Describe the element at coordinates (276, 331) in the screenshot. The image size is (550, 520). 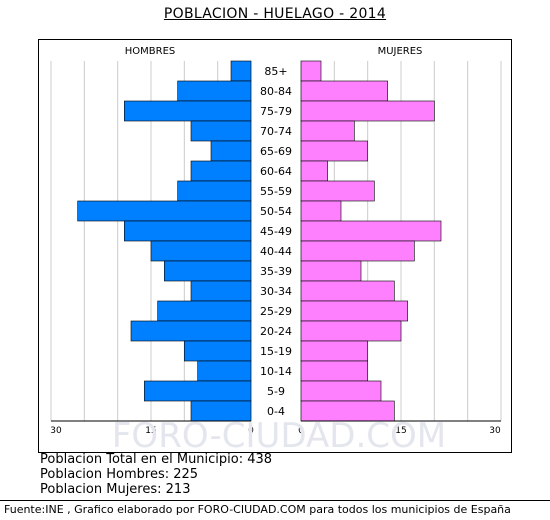
I see `category-label: 20-24` at that location.